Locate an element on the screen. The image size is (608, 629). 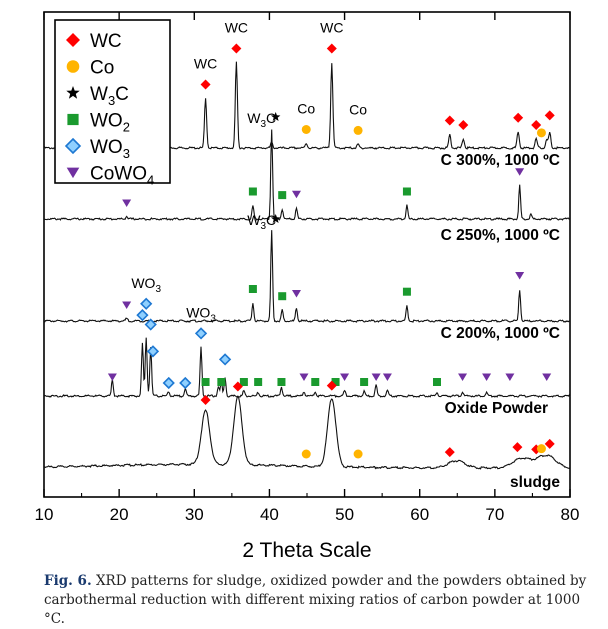
legend-label: WO2 is located at coordinates (110, 123).